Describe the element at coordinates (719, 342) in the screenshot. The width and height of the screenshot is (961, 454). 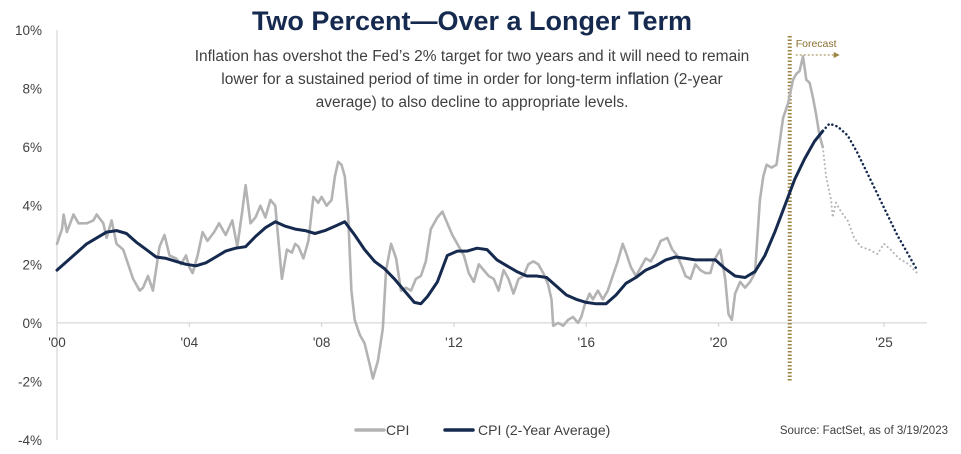
I see `x-tick-label: '20` at that location.